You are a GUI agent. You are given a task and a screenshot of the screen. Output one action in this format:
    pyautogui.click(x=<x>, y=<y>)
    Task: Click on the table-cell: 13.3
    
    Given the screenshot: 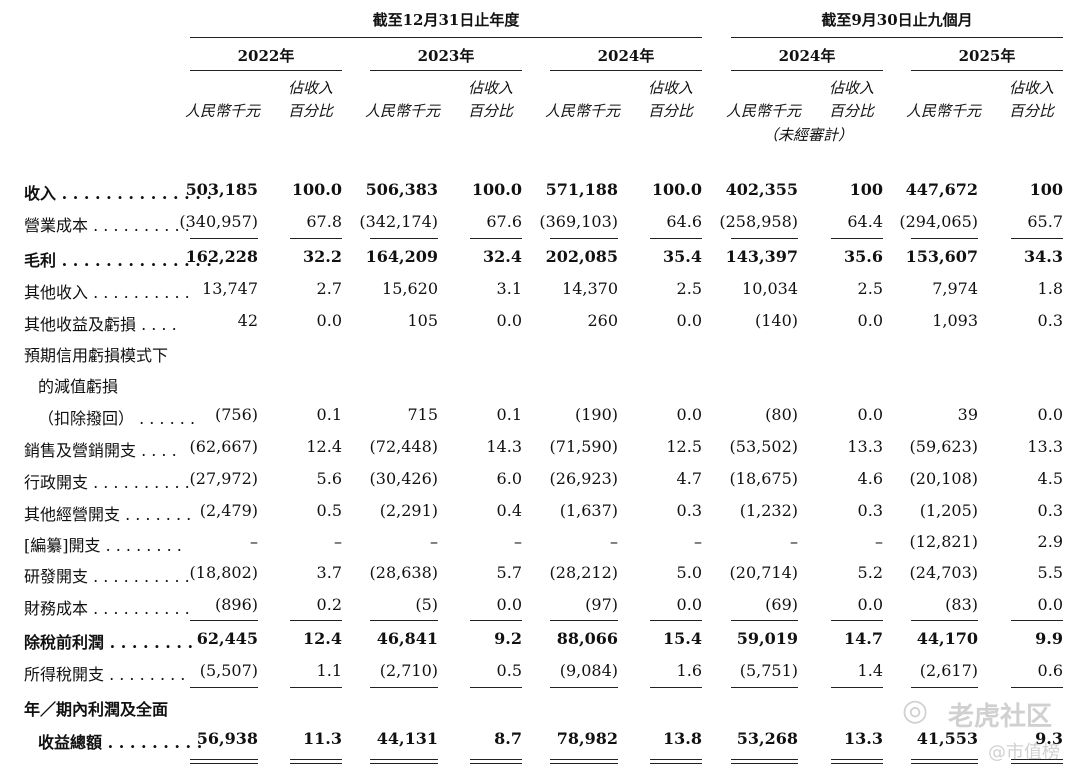 What is the action you would take?
    pyautogui.click(x=1045, y=446)
    